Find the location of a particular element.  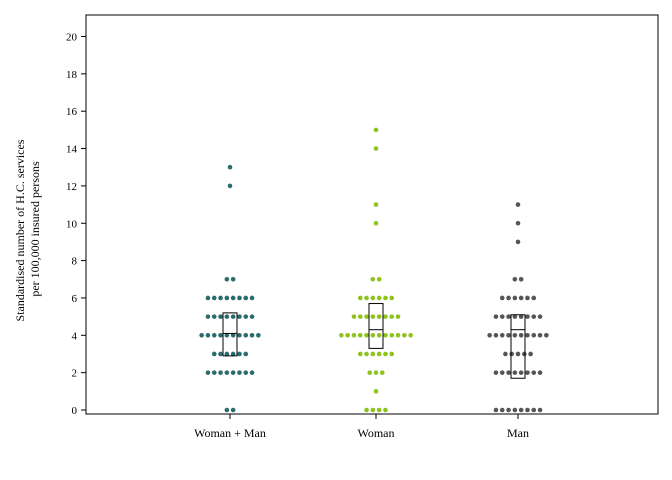

y-tick-label: 10 is located at coordinates (72, 224).